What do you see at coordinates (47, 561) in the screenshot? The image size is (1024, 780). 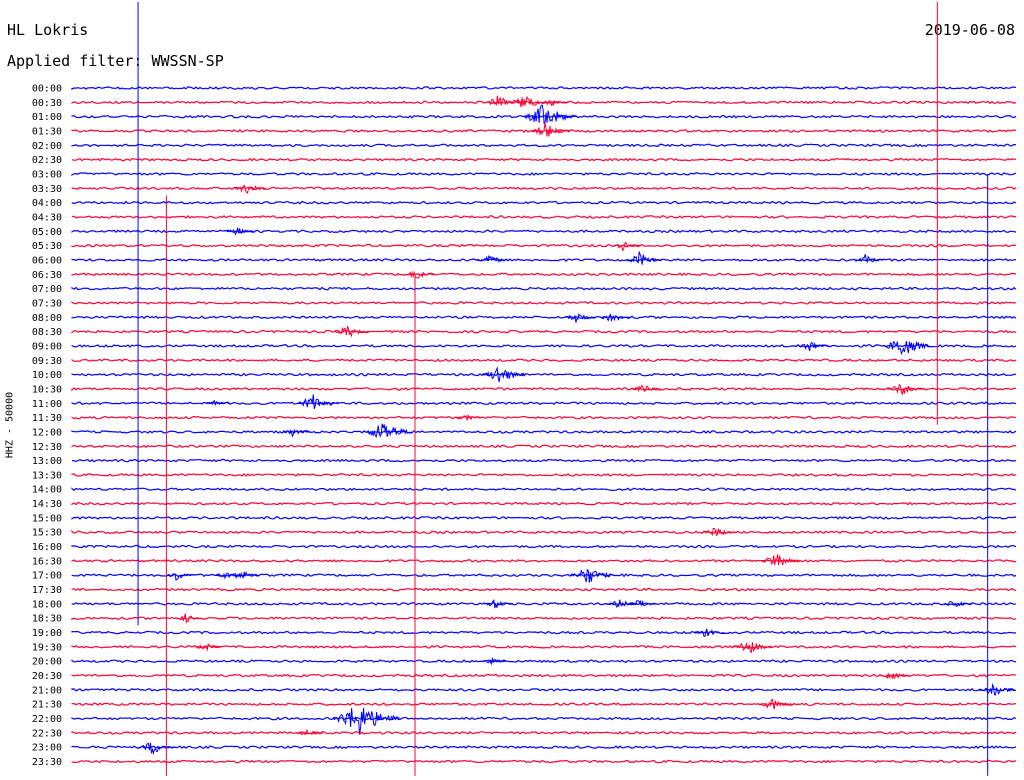 I see `row-time-label: 16:30` at bounding box center [47, 561].